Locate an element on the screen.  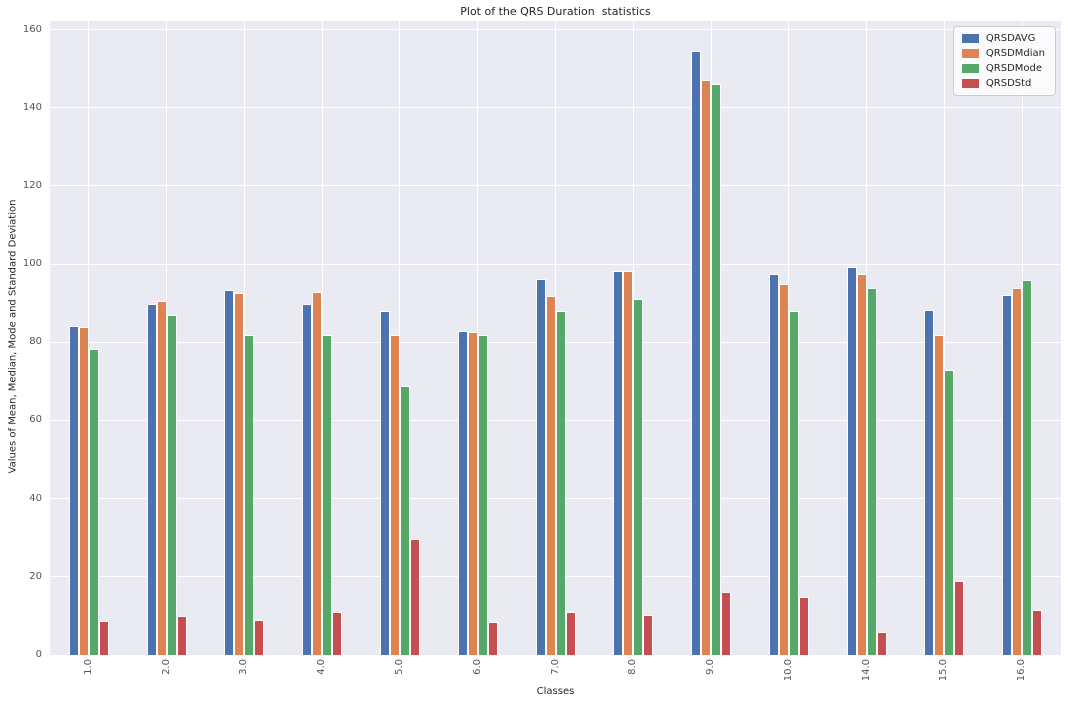
legend-row-QRSDMode: QRSDMode is located at coordinates (1003, 68).